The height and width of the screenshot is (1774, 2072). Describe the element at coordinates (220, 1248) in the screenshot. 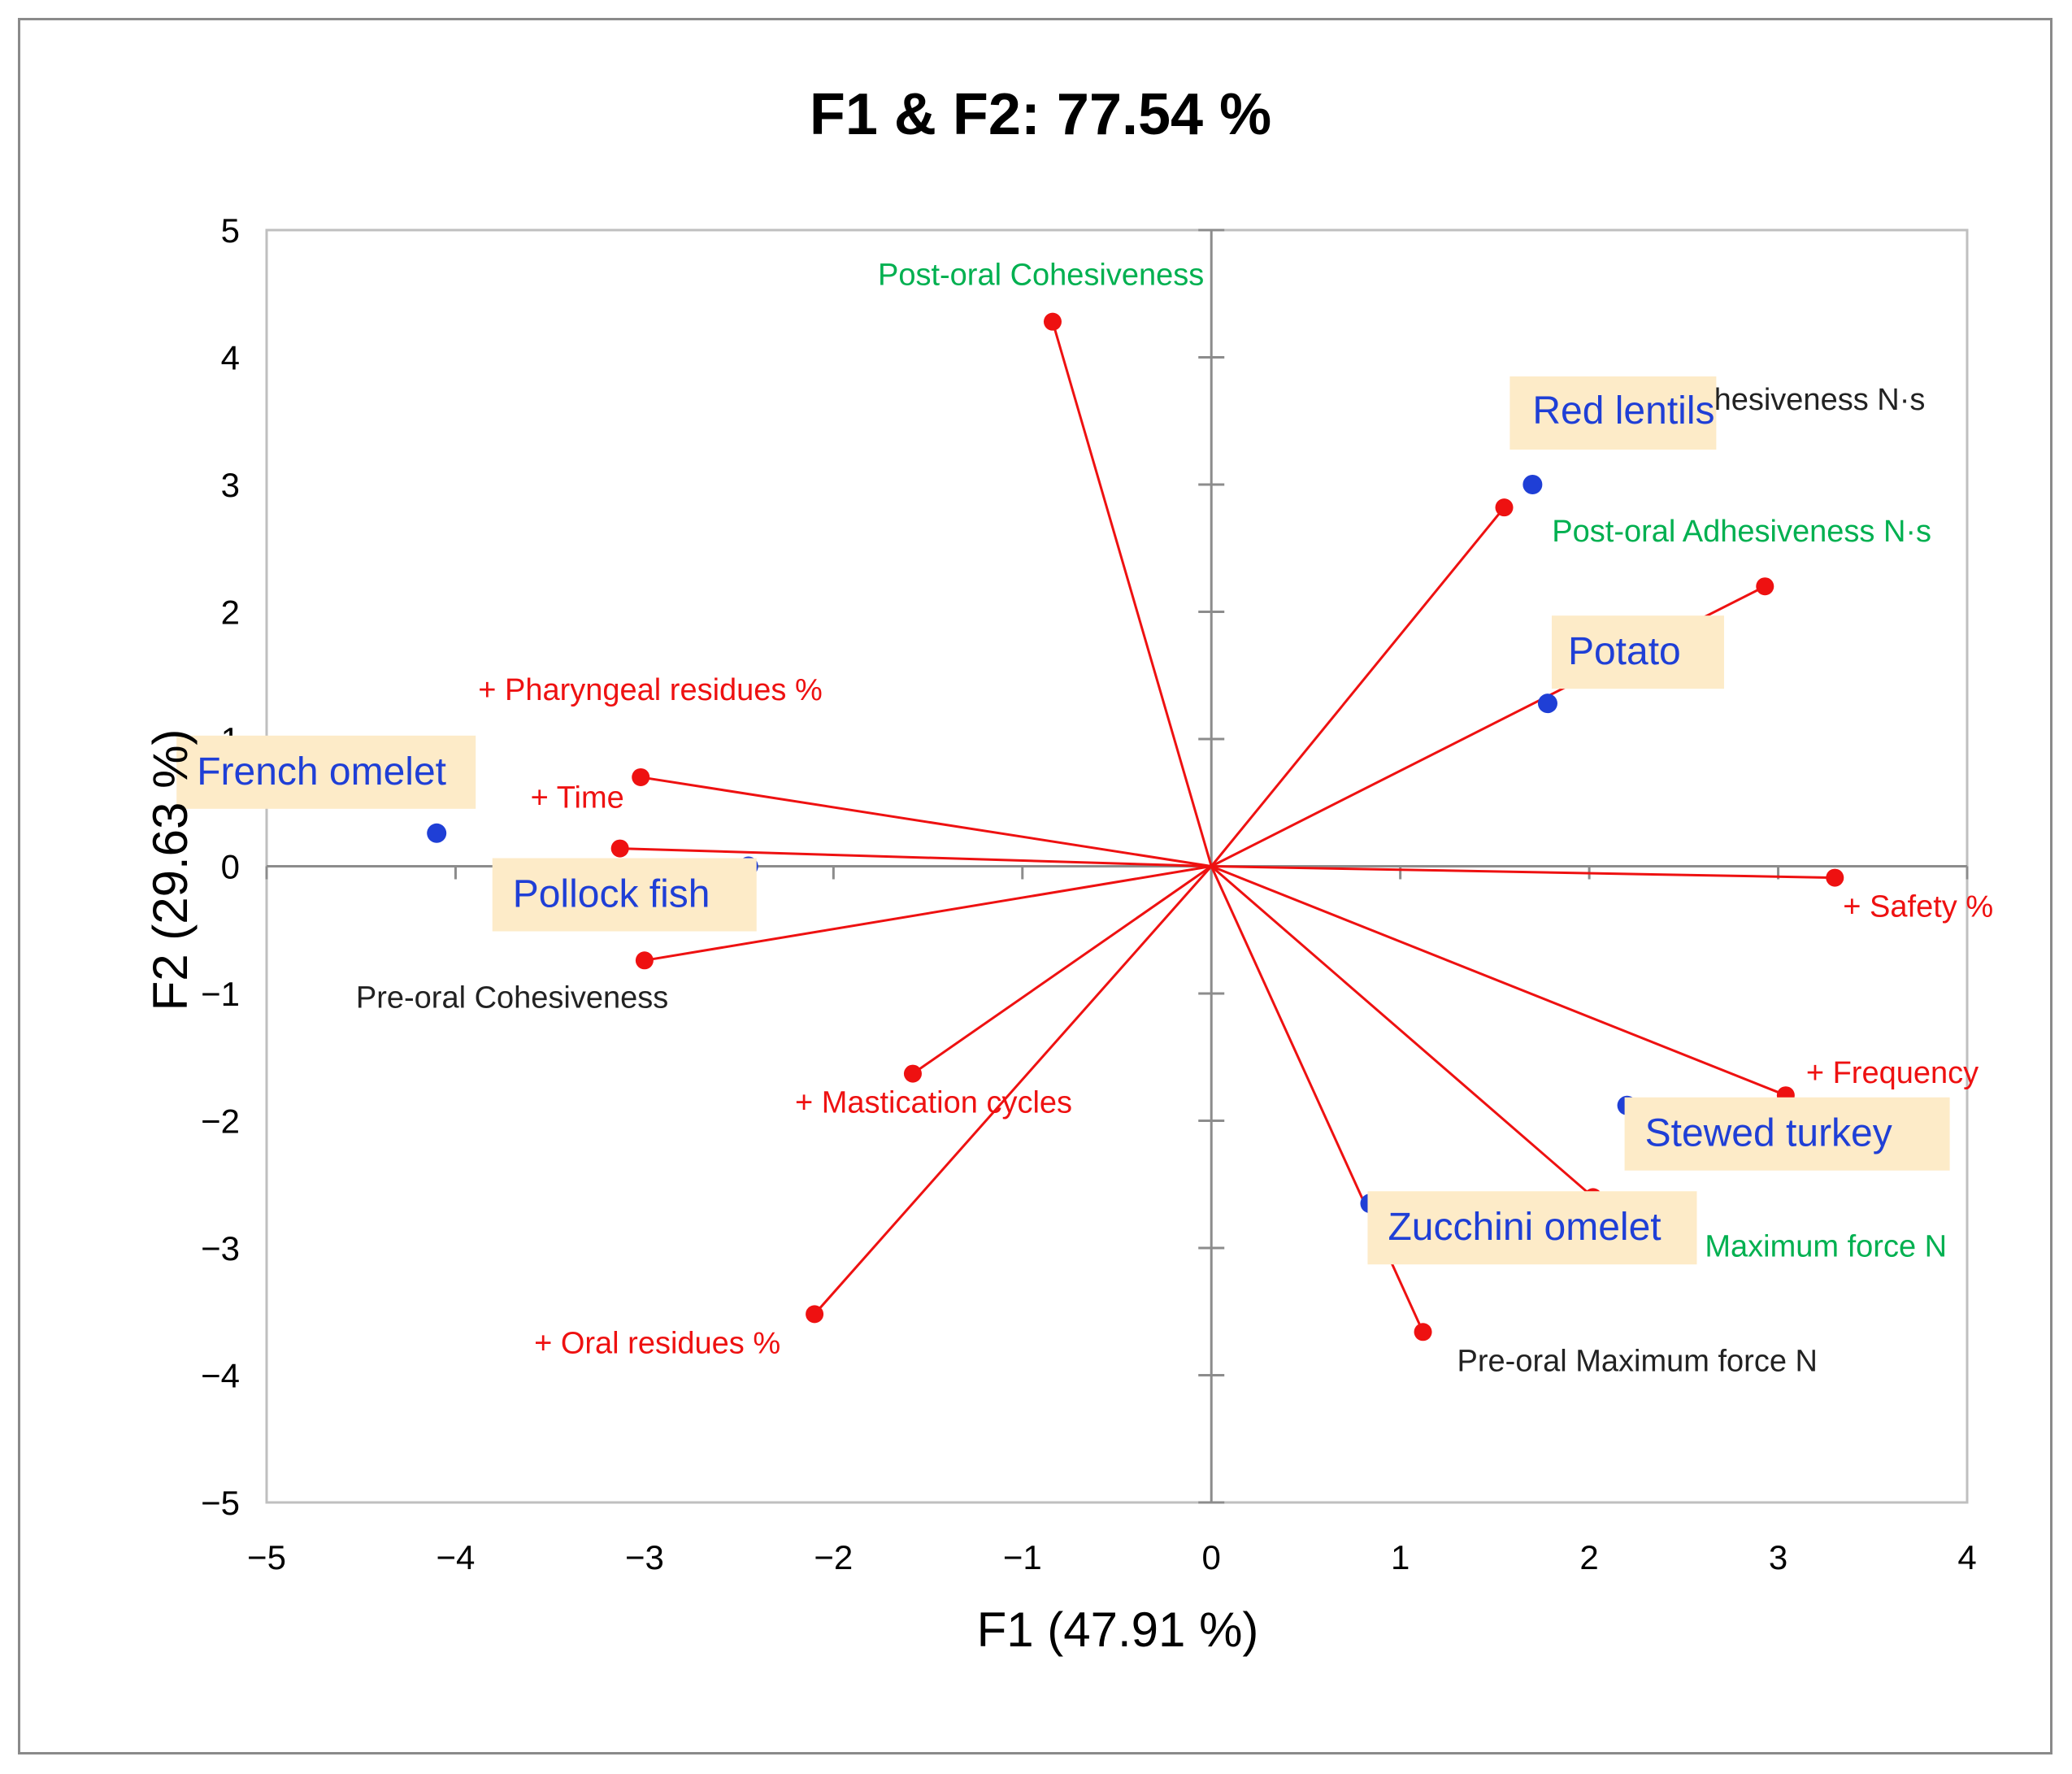

I see `y-tick-label: −3` at that location.